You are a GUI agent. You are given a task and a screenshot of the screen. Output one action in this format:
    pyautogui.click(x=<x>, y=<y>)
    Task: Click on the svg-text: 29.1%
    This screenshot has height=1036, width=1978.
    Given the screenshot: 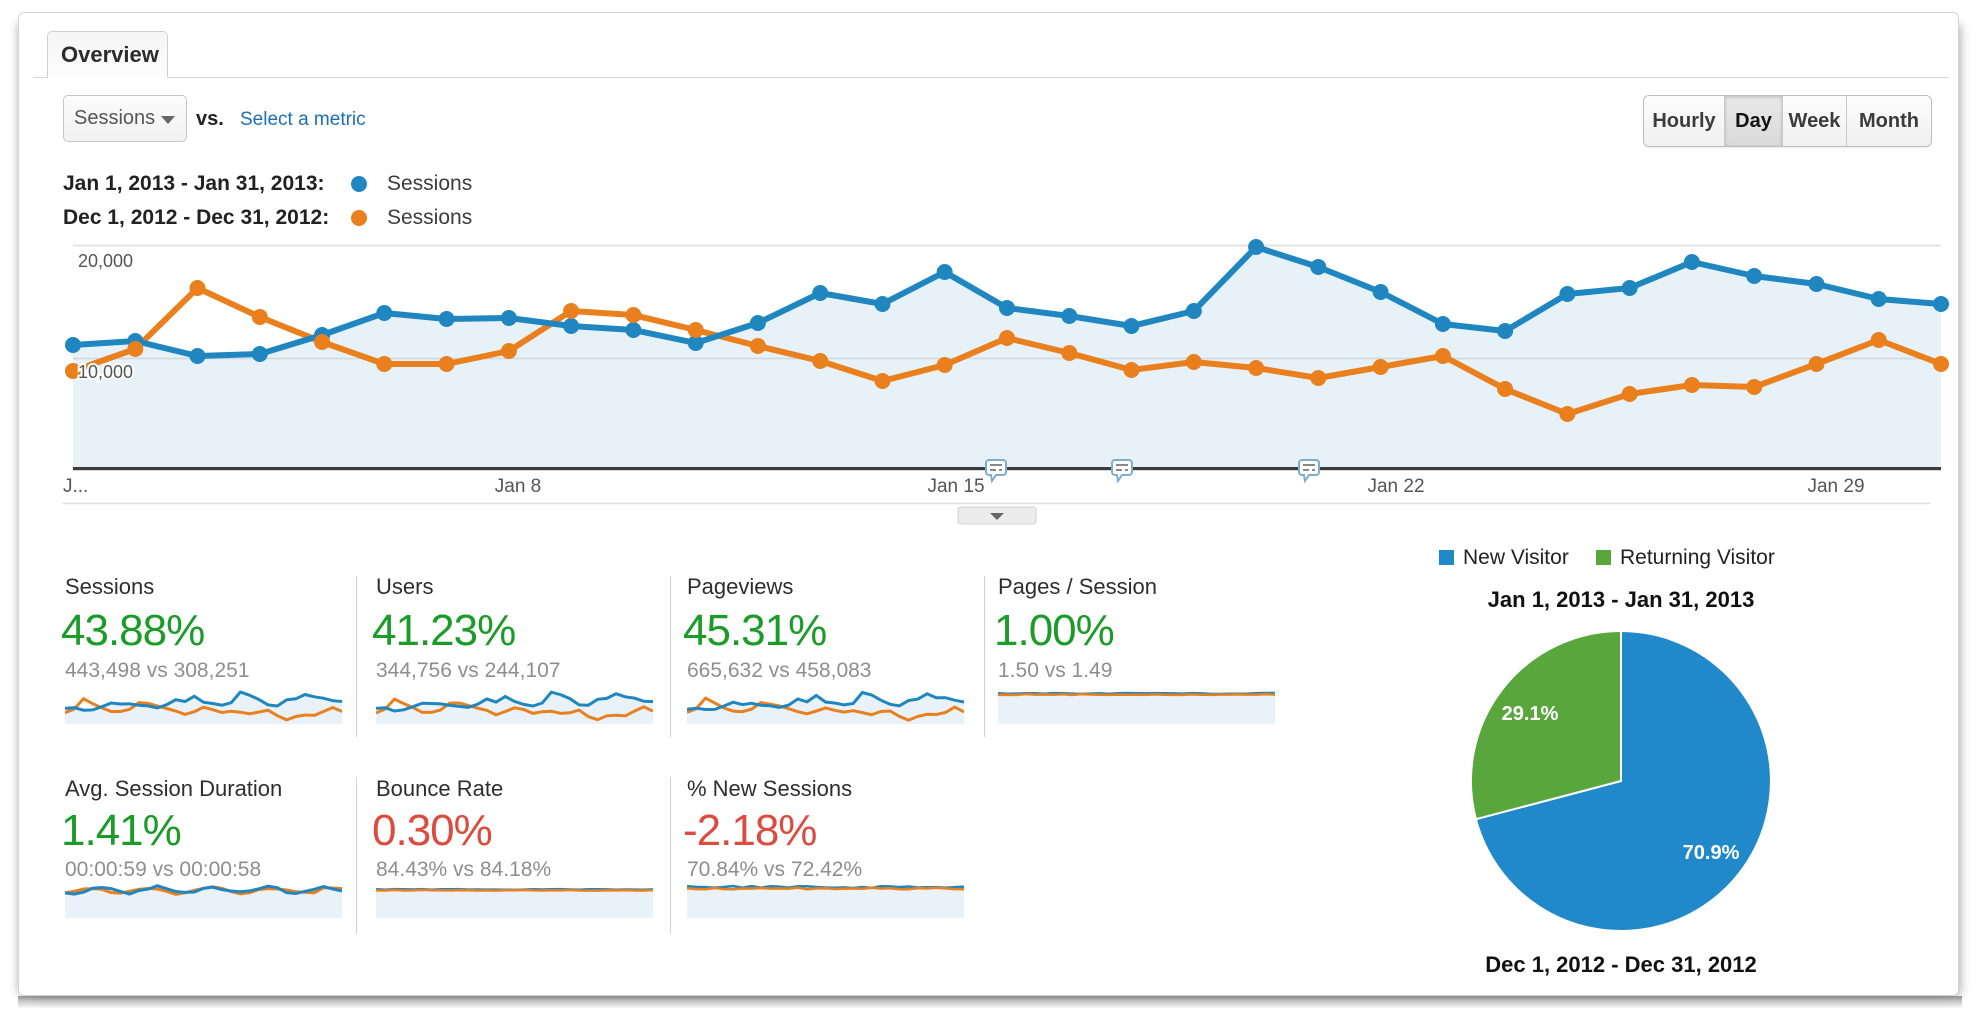 What is the action you would take?
    pyautogui.click(x=1530, y=714)
    